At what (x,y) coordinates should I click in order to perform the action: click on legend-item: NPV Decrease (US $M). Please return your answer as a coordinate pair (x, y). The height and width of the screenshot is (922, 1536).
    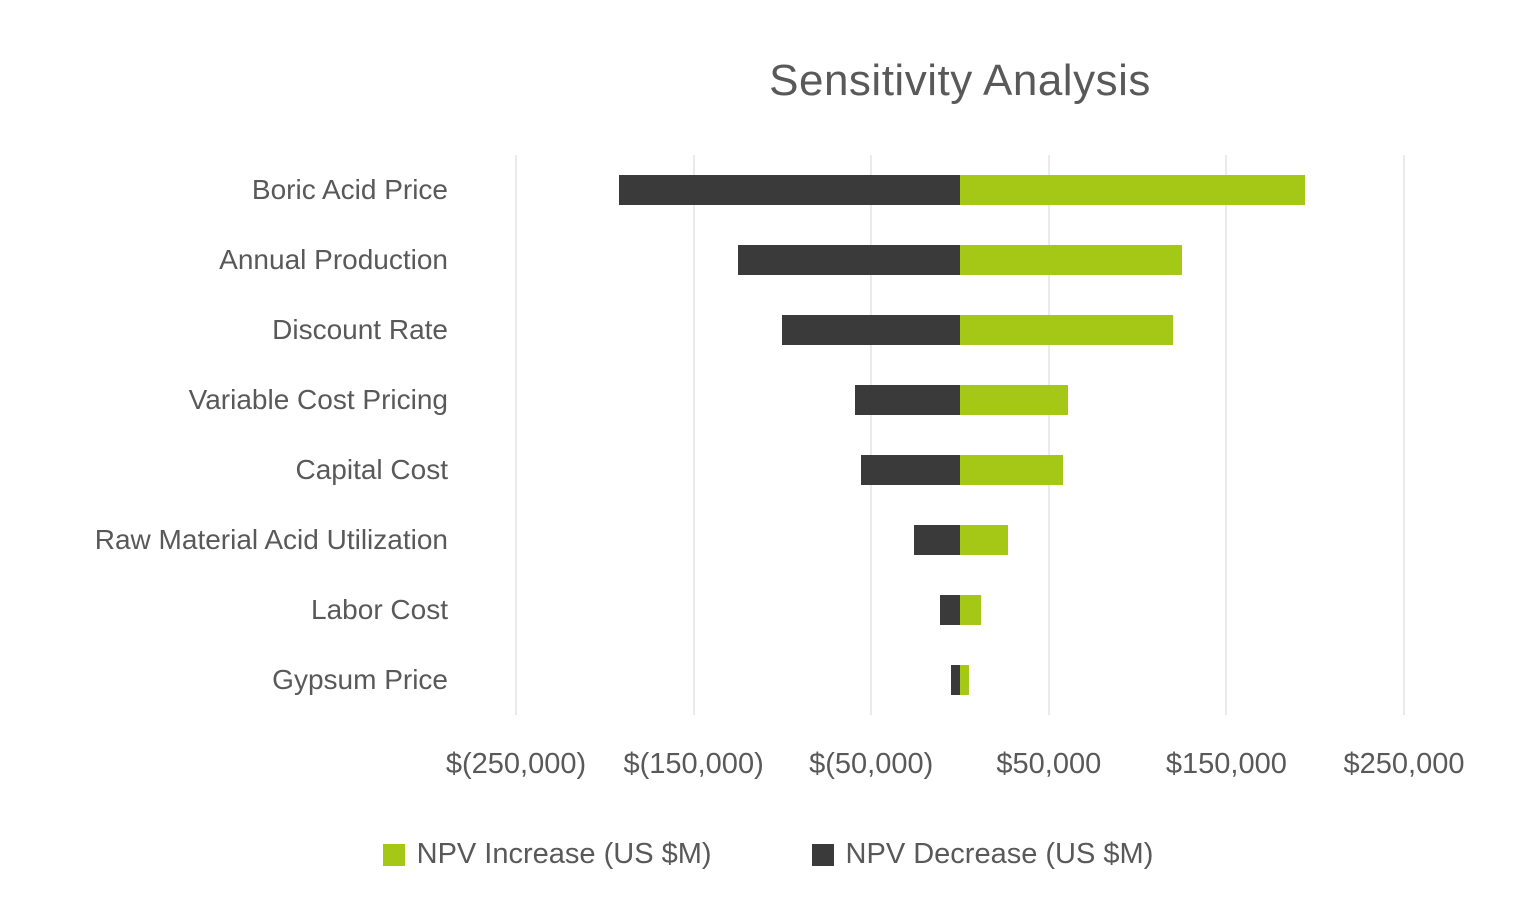
    Looking at the image, I should click on (982, 854).